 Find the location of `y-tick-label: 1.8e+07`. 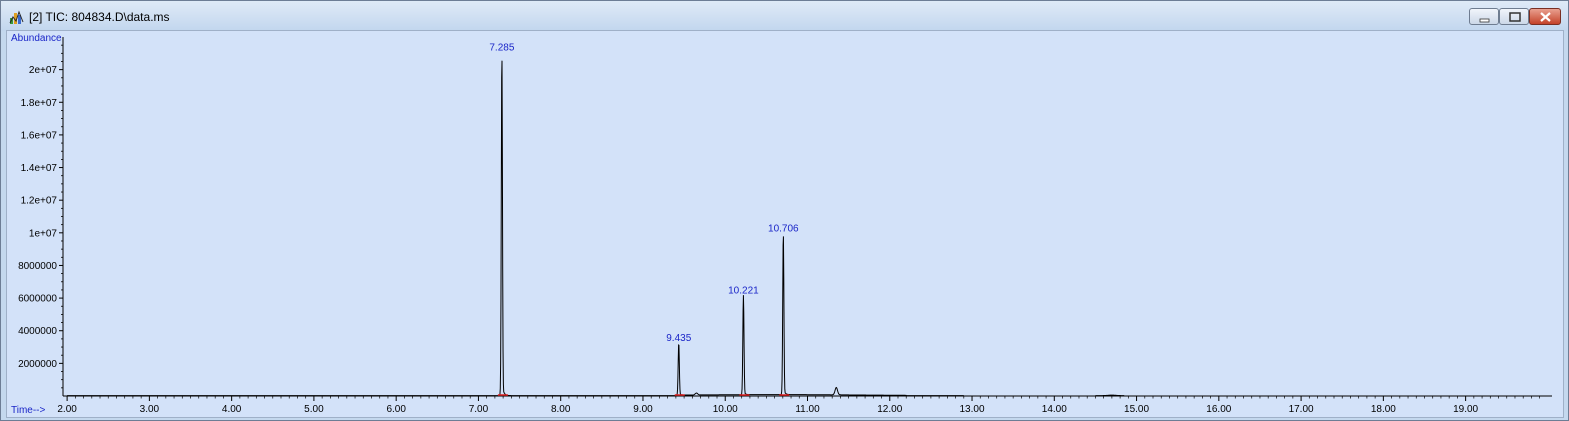

y-tick-label: 1.8e+07 is located at coordinates (39, 103).